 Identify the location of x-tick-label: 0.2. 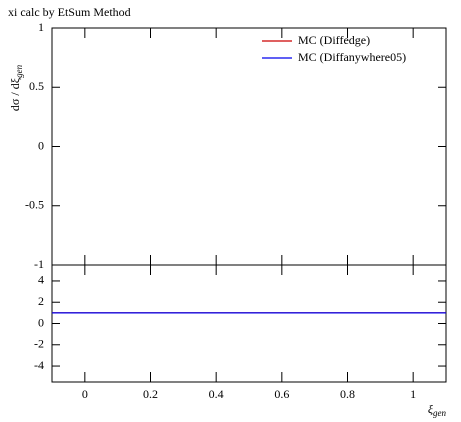
(150, 394).